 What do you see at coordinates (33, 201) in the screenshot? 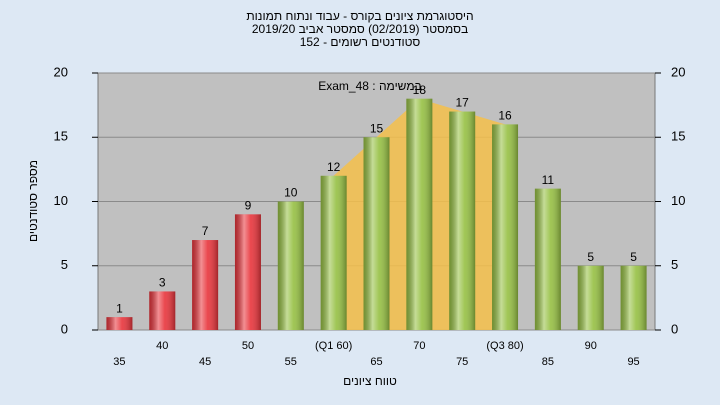
I see `y-axis-label: מספר סטודנטים` at bounding box center [33, 201].